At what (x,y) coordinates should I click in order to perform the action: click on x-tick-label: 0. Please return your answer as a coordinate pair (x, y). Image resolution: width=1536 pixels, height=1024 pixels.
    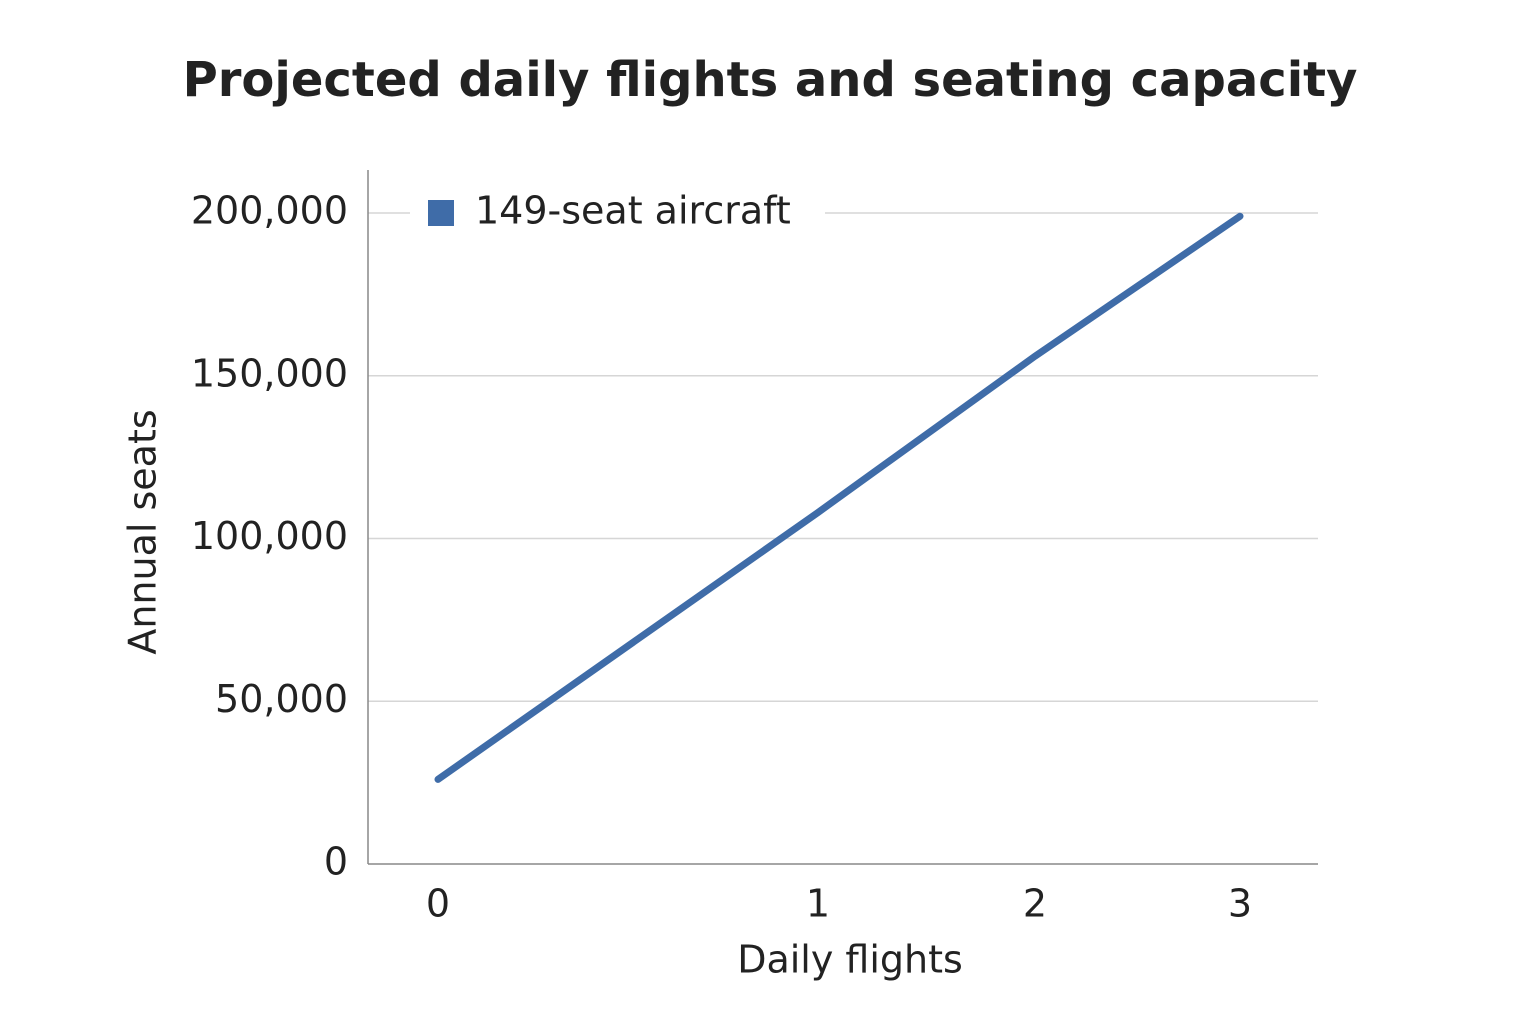
    Looking at the image, I should click on (438, 904).